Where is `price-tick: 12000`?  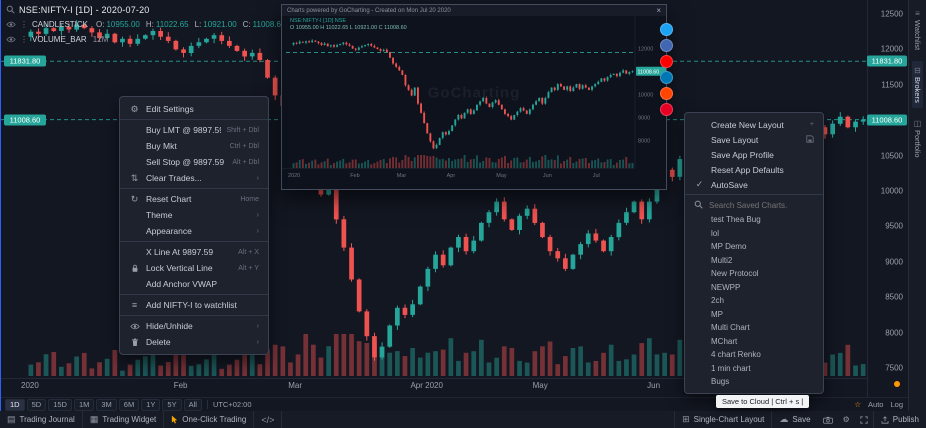
price-tick: 12000 is located at coordinates (891, 49).